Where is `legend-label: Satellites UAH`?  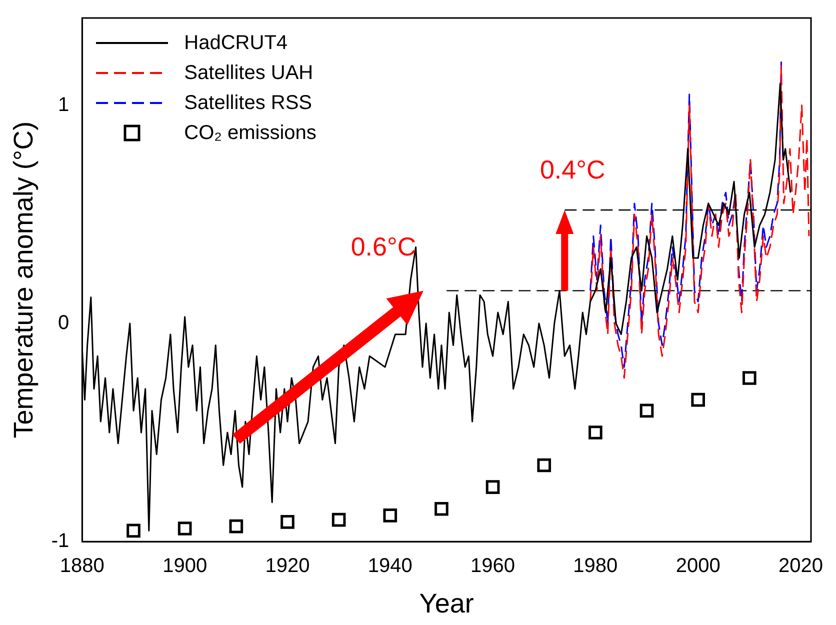 legend-label: Satellites UAH is located at coordinates (249, 73).